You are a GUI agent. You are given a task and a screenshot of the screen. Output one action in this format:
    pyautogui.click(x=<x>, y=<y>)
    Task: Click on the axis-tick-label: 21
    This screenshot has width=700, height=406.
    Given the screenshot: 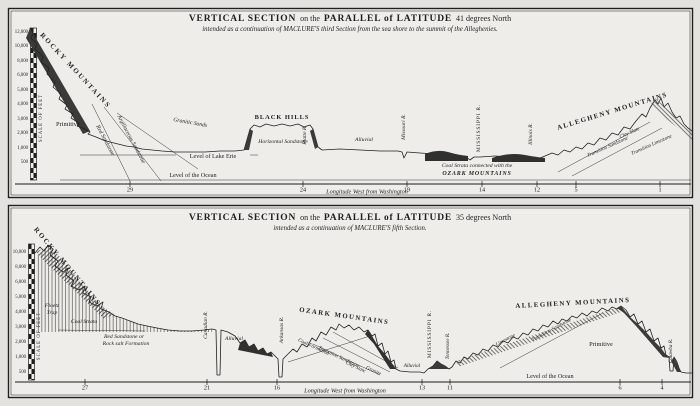 What is the action you would take?
    pyautogui.click(x=207, y=388)
    